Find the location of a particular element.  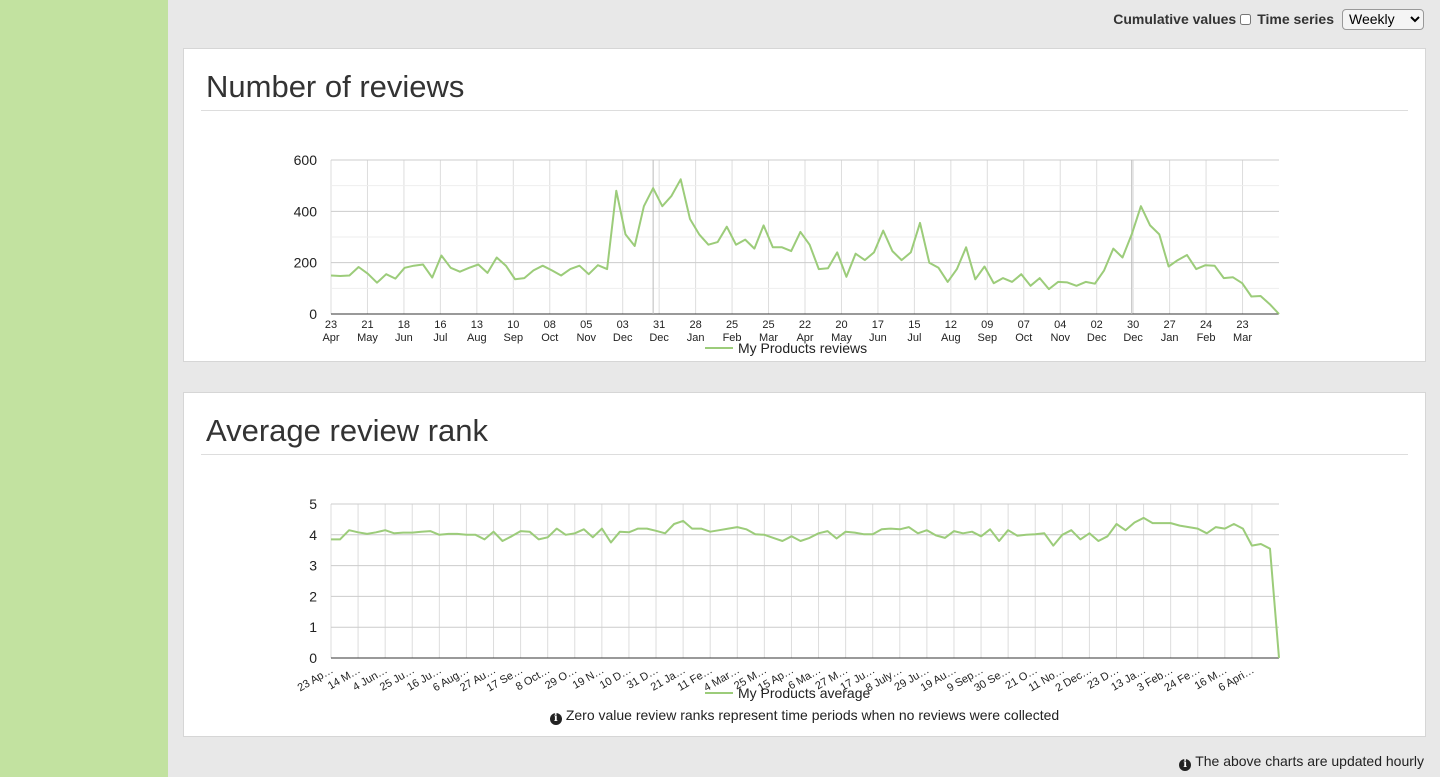

x-tick-label-day: 02 is located at coordinates (1097, 325).